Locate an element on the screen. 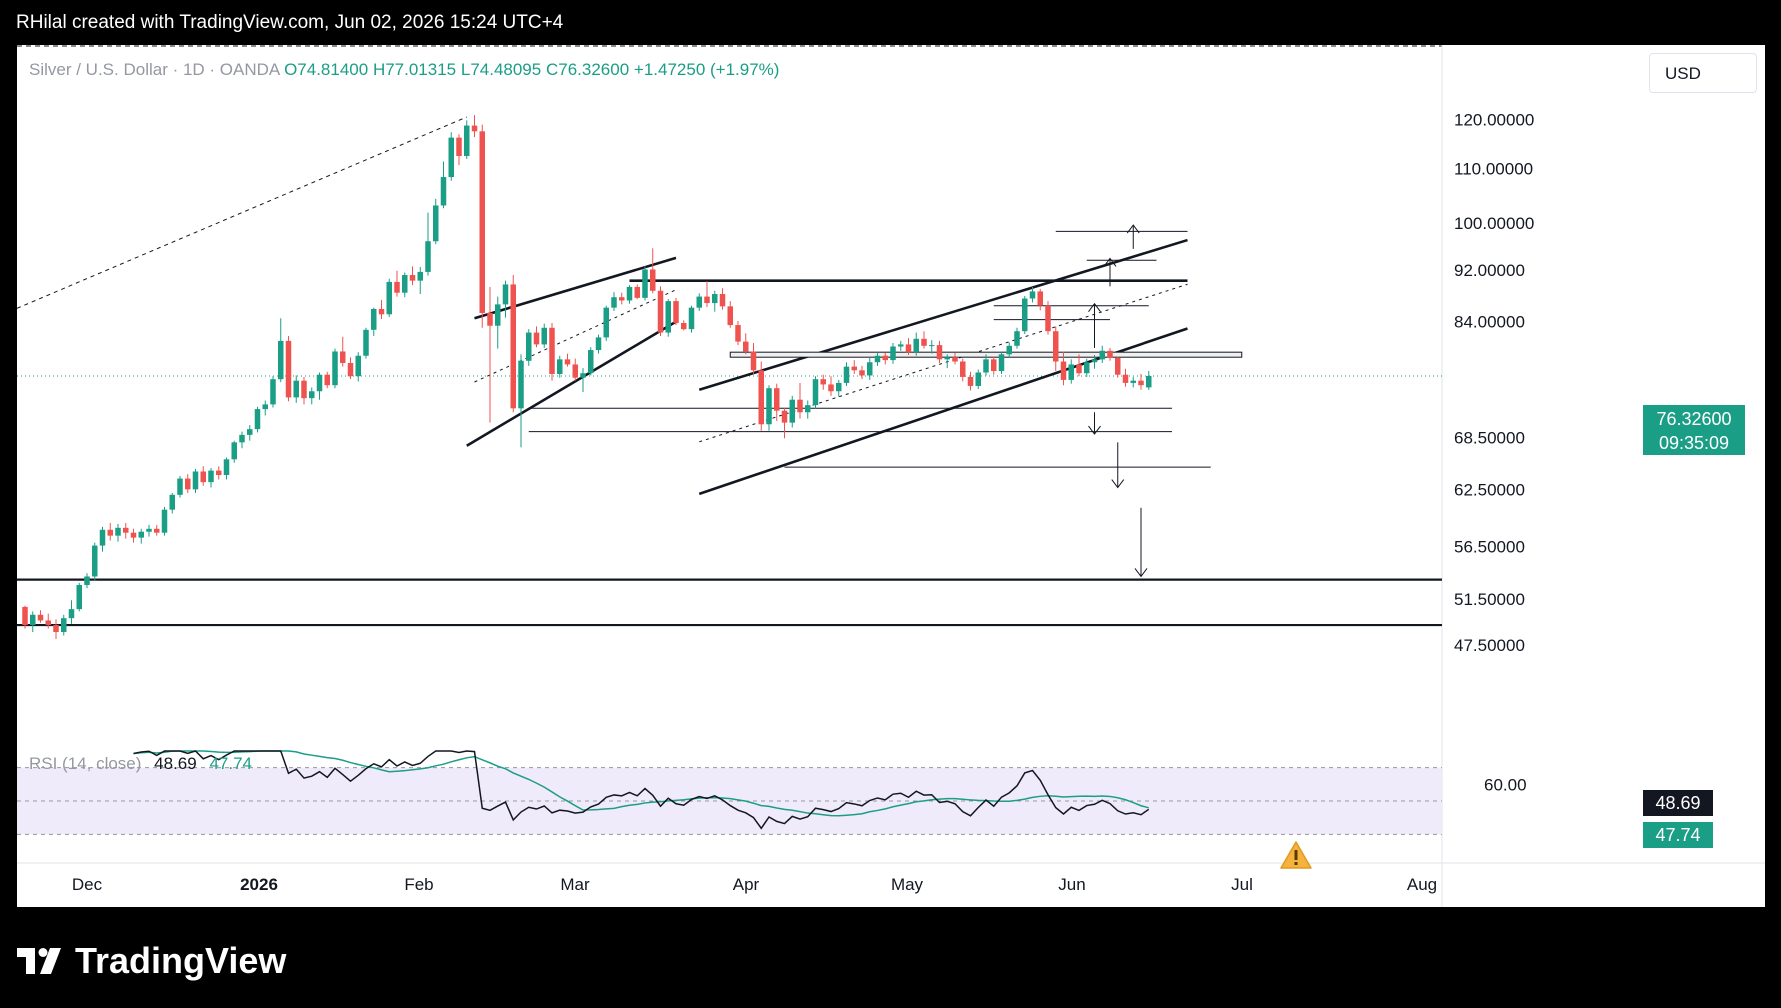 The width and height of the screenshot is (1781, 1008). warning-icon is located at coordinates (1296, 855).